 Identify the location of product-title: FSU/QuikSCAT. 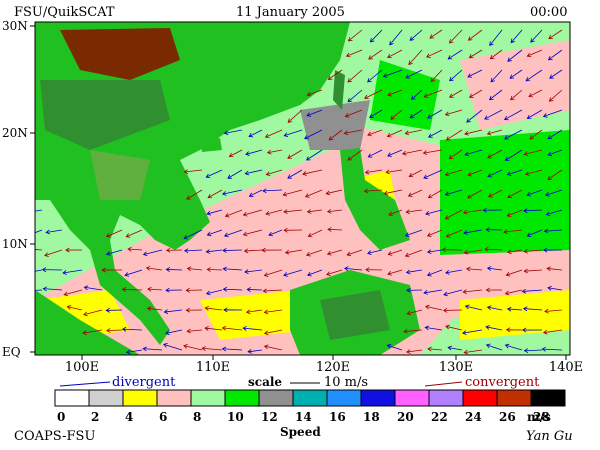
(64, 12).